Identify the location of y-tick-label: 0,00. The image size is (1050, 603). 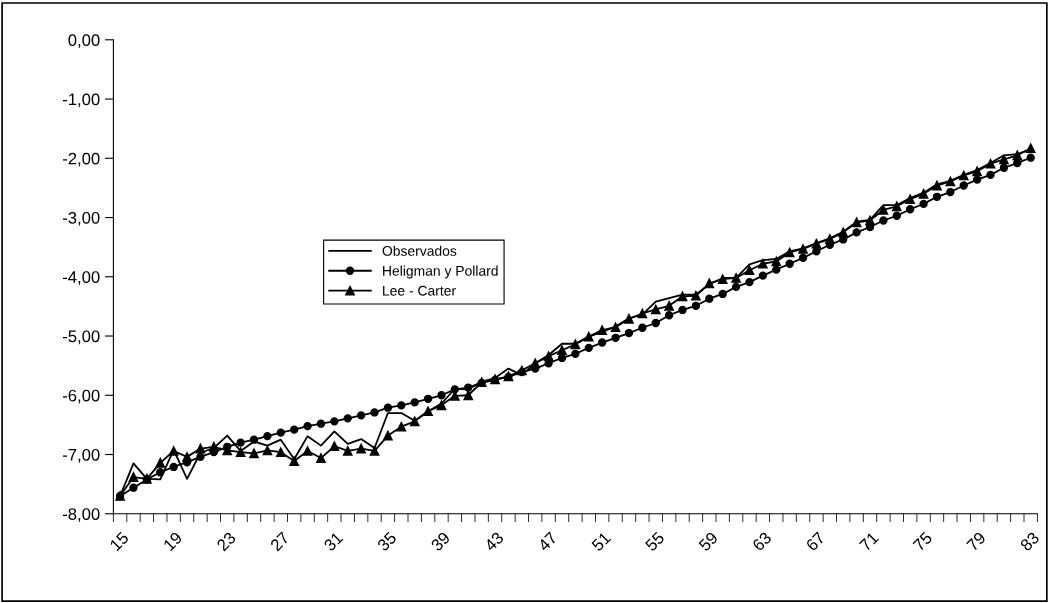
(84, 41).